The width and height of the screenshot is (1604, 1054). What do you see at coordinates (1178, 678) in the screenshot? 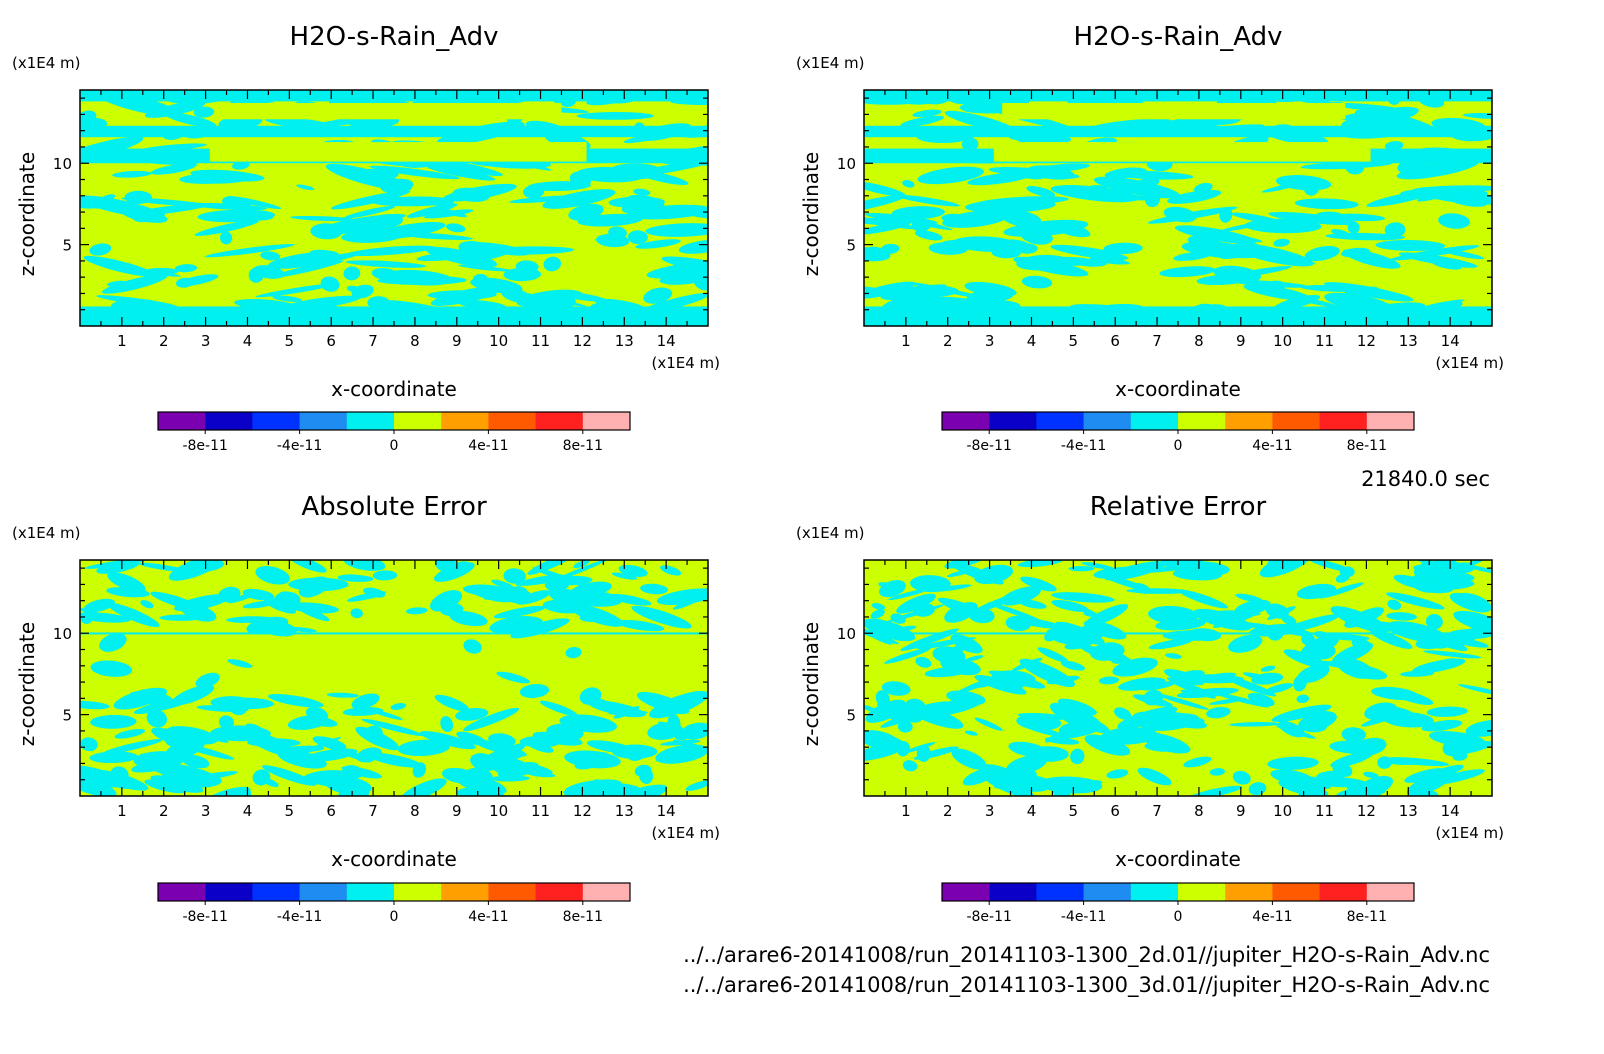
I see `contour-field` at bounding box center [1178, 678].